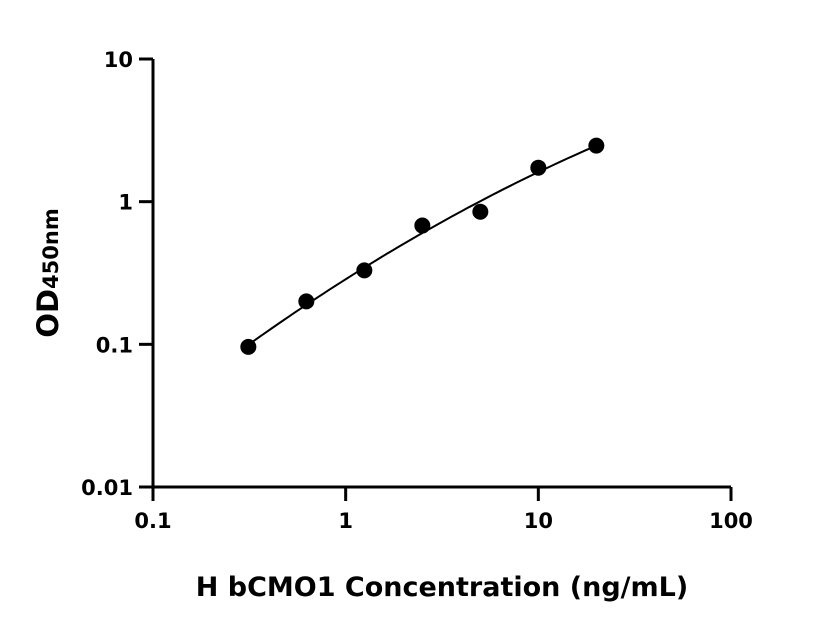 This screenshot has width=816, height=644. Describe the element at coordinates (51, 248) in the screenshot. I see `y-axis-label-subscript: 450nm` at that location.